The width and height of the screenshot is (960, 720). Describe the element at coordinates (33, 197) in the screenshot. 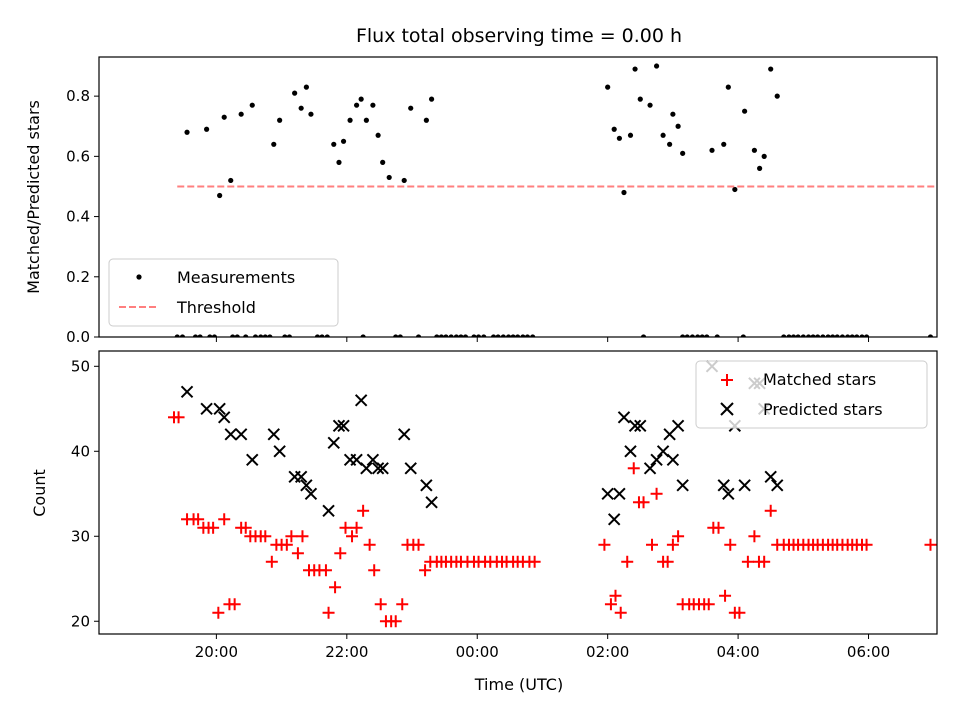

I see `top-y-axis-label: Matched/Predicted stars` at that location.